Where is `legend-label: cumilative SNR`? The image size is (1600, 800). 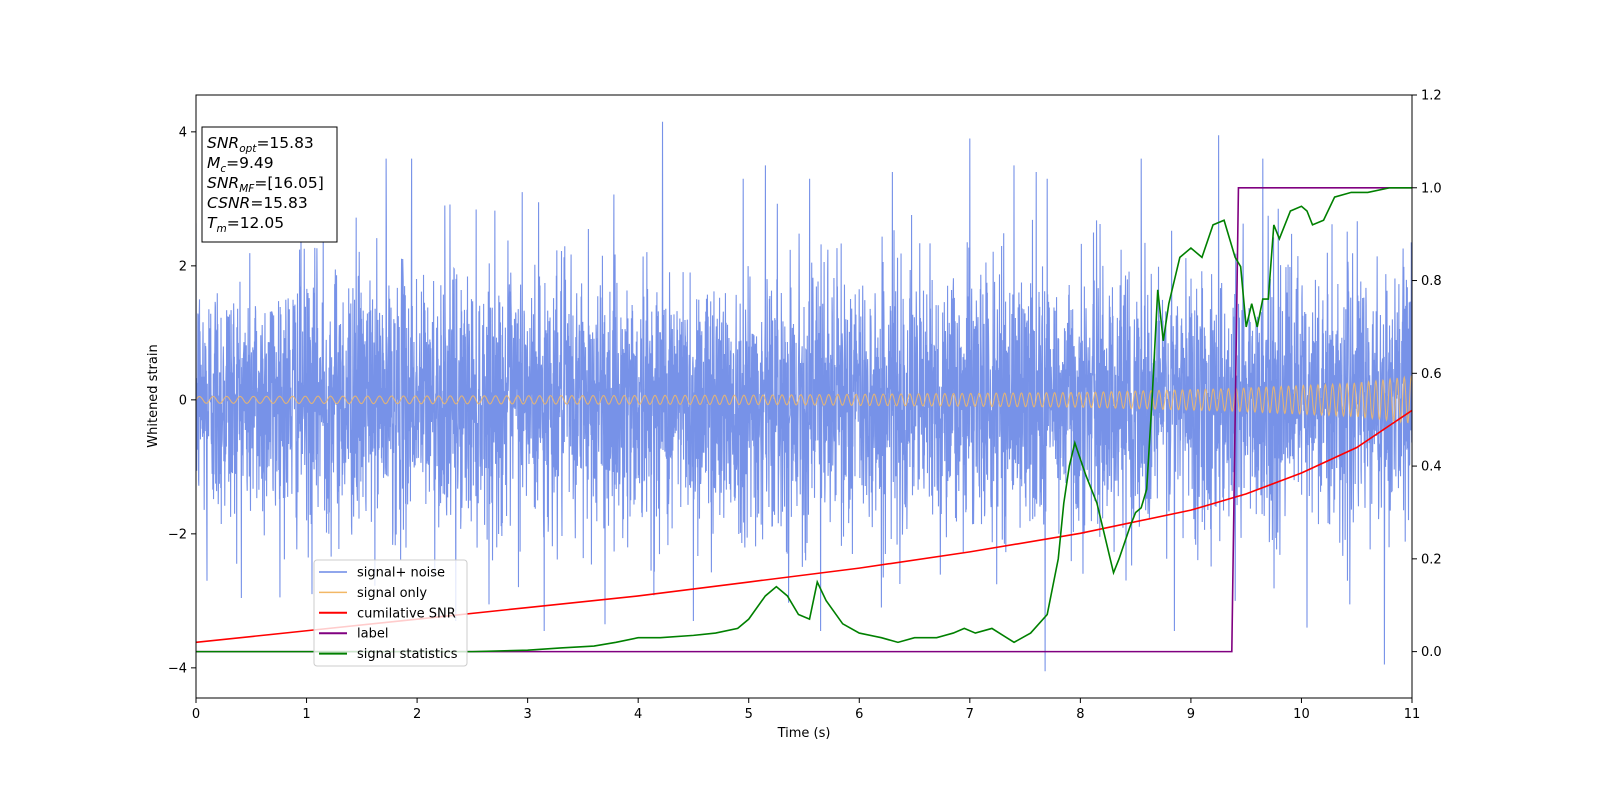
legend-label: cumilative SNR is located at coordinates (406, 613).